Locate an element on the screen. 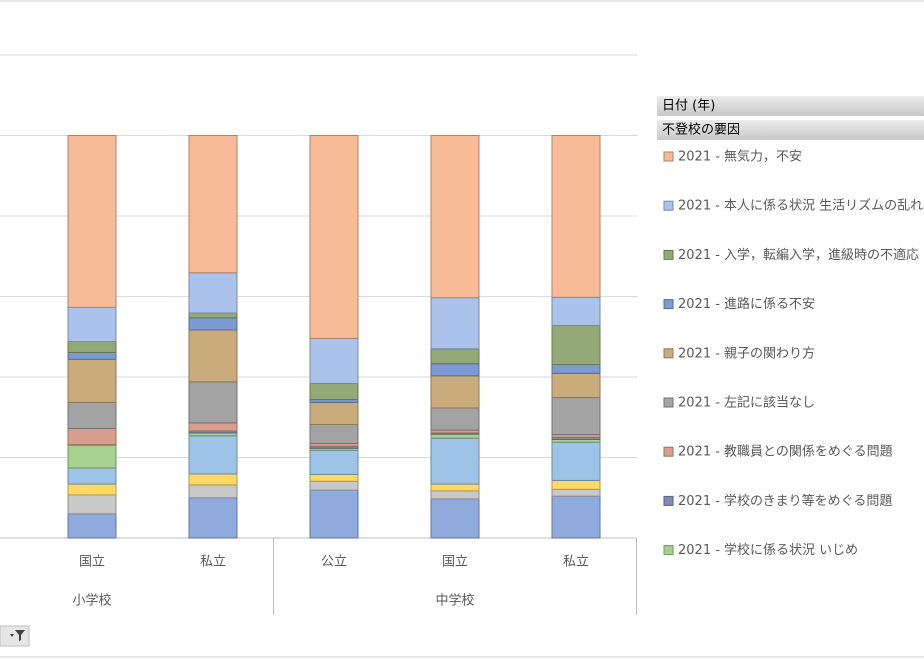 This screenshot has height=660, width=924. legend-label: 2021 - 学校に係る状況 いじめ is located at coordinates (768, 550).